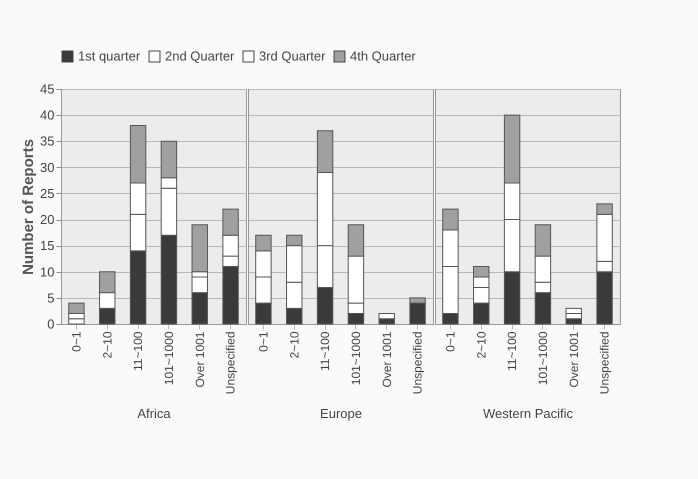 The image size is (698, 479). Describe the element at coordinates (47, 167) in the screenshot. I see `y-tick-label: 30` at that location.